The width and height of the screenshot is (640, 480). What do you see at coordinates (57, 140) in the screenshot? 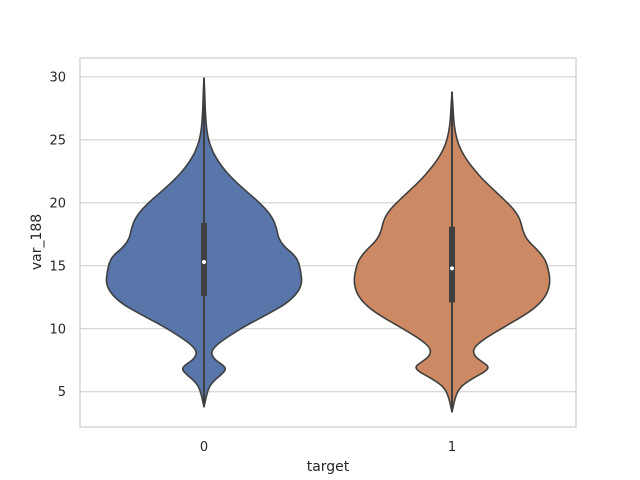
I see `y-tick-label: 25` at bounding box center [57, 140].